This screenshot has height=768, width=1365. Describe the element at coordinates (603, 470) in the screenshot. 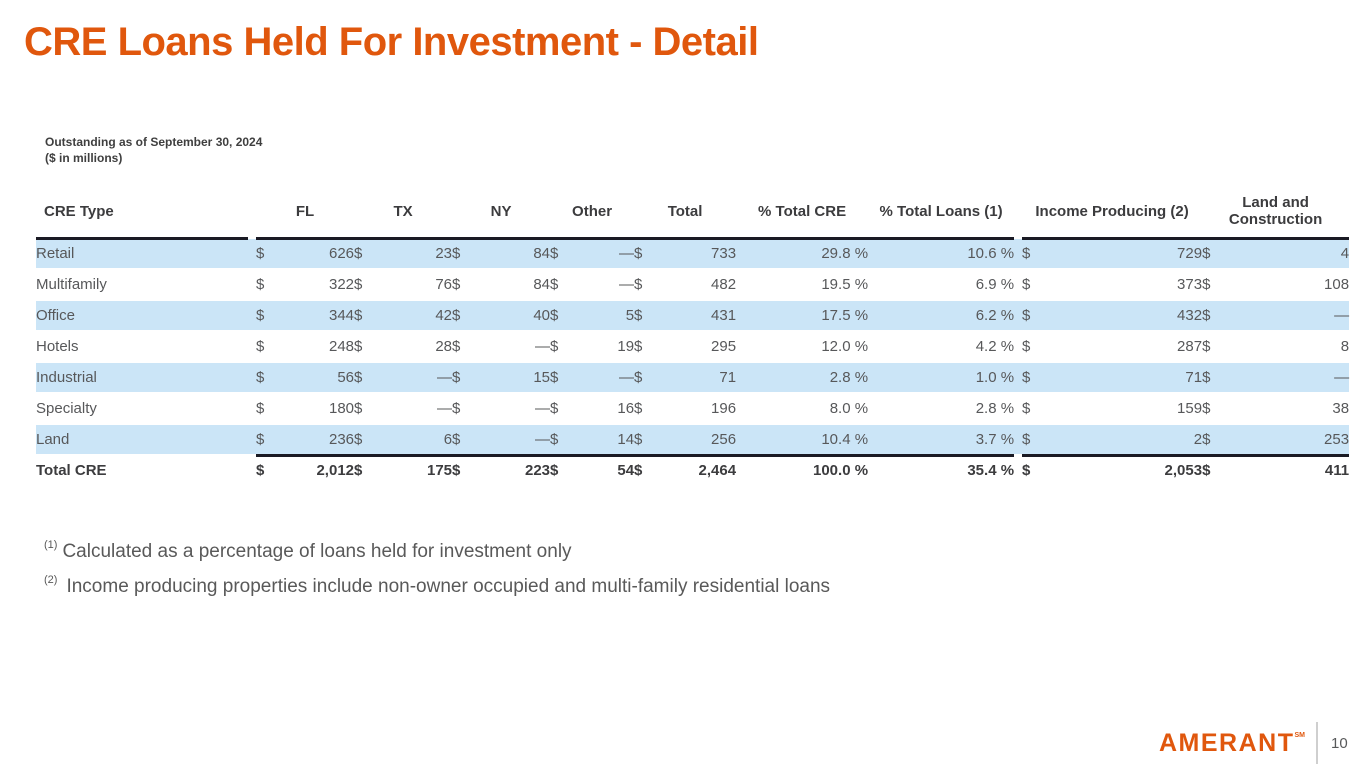

I see `cell-other: 54` at that location.